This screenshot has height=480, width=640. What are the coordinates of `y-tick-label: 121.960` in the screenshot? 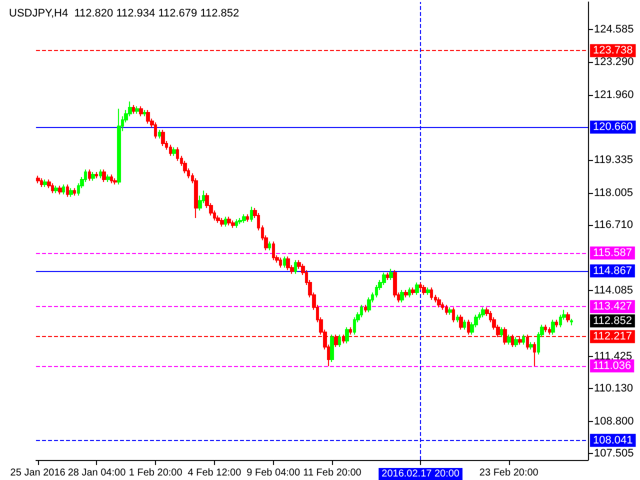 It's located at (614, 94).